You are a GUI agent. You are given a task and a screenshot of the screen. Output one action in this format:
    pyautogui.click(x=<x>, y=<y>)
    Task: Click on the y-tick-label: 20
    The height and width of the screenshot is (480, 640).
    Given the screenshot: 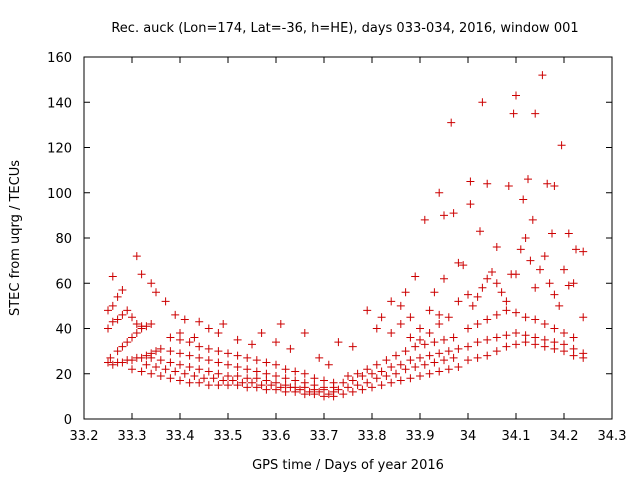 What is the action you would take?
    pyautogui.click(x=63, y=375)
    